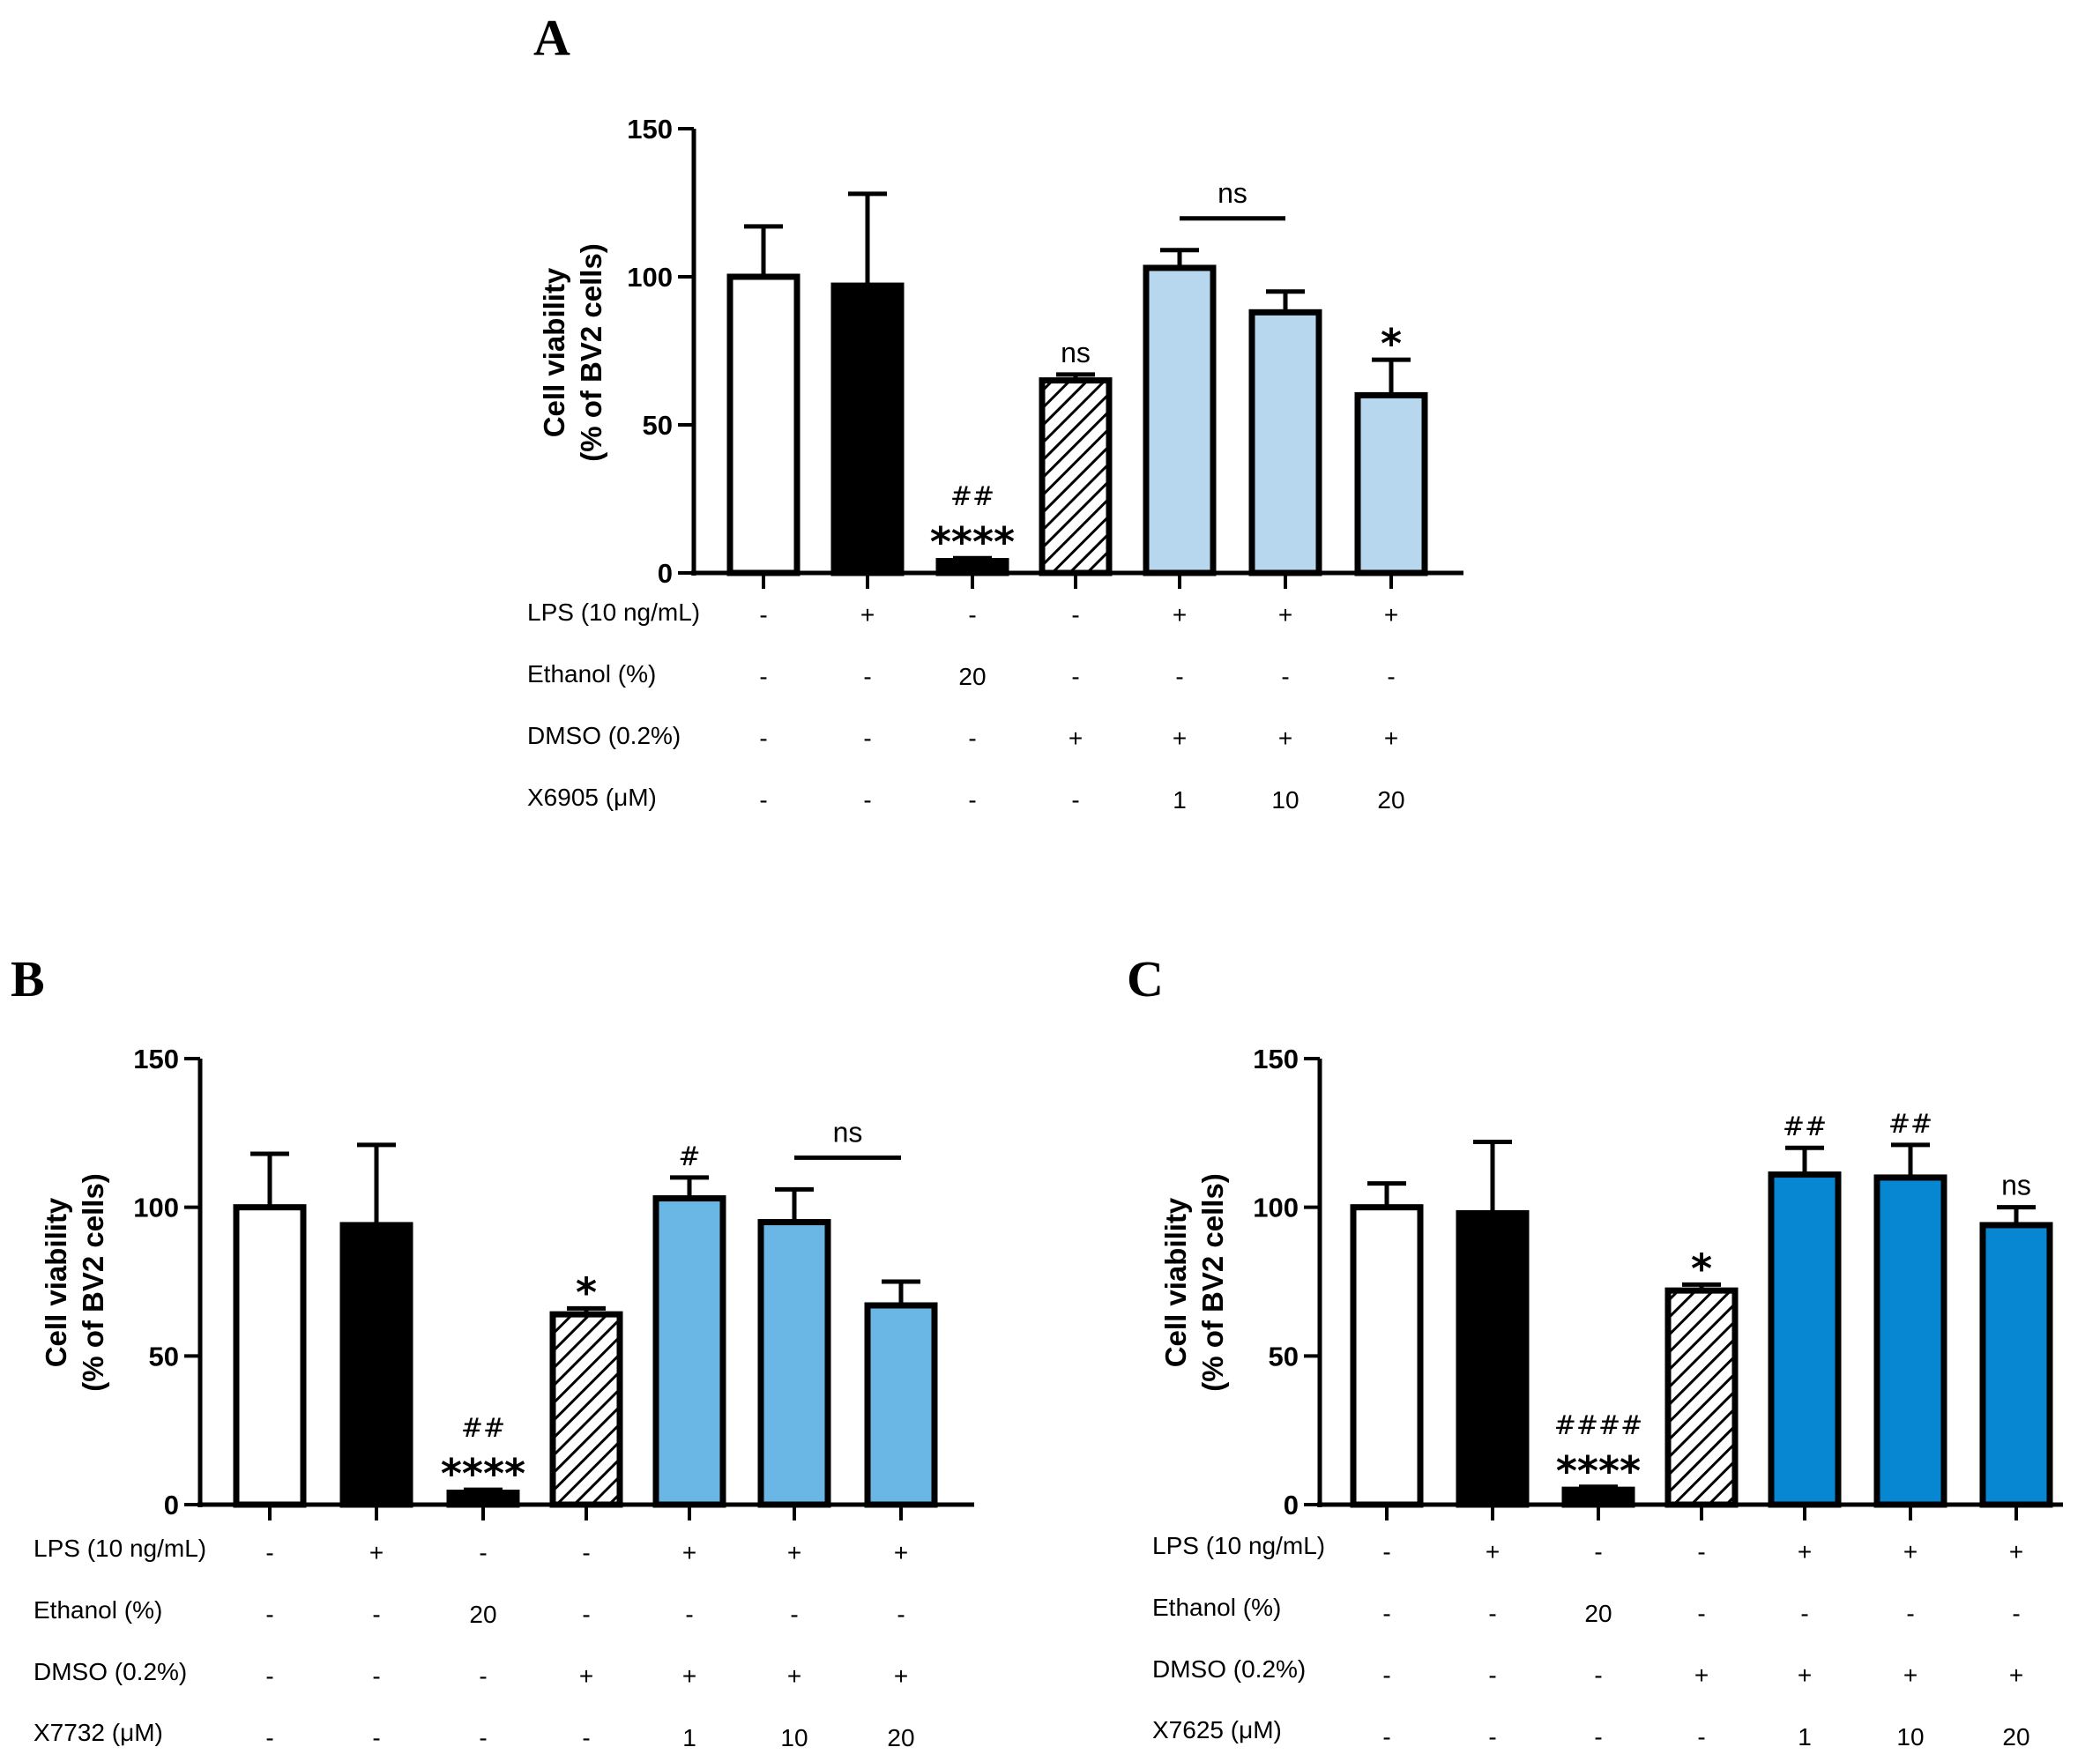  I want to click on bracket-label: ns, so click(1232, 193).